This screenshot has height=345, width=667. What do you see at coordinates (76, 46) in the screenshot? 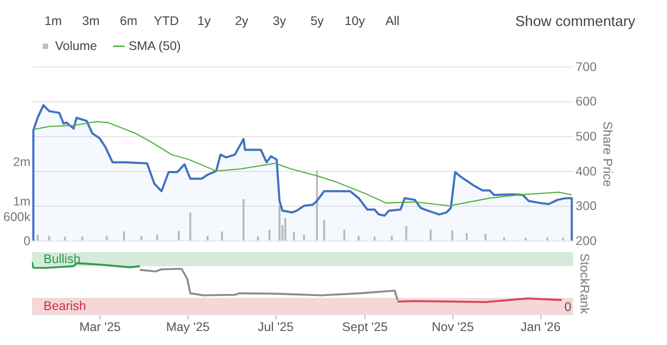
I see `legend-label: Volume` at bounding box center [76, 46].